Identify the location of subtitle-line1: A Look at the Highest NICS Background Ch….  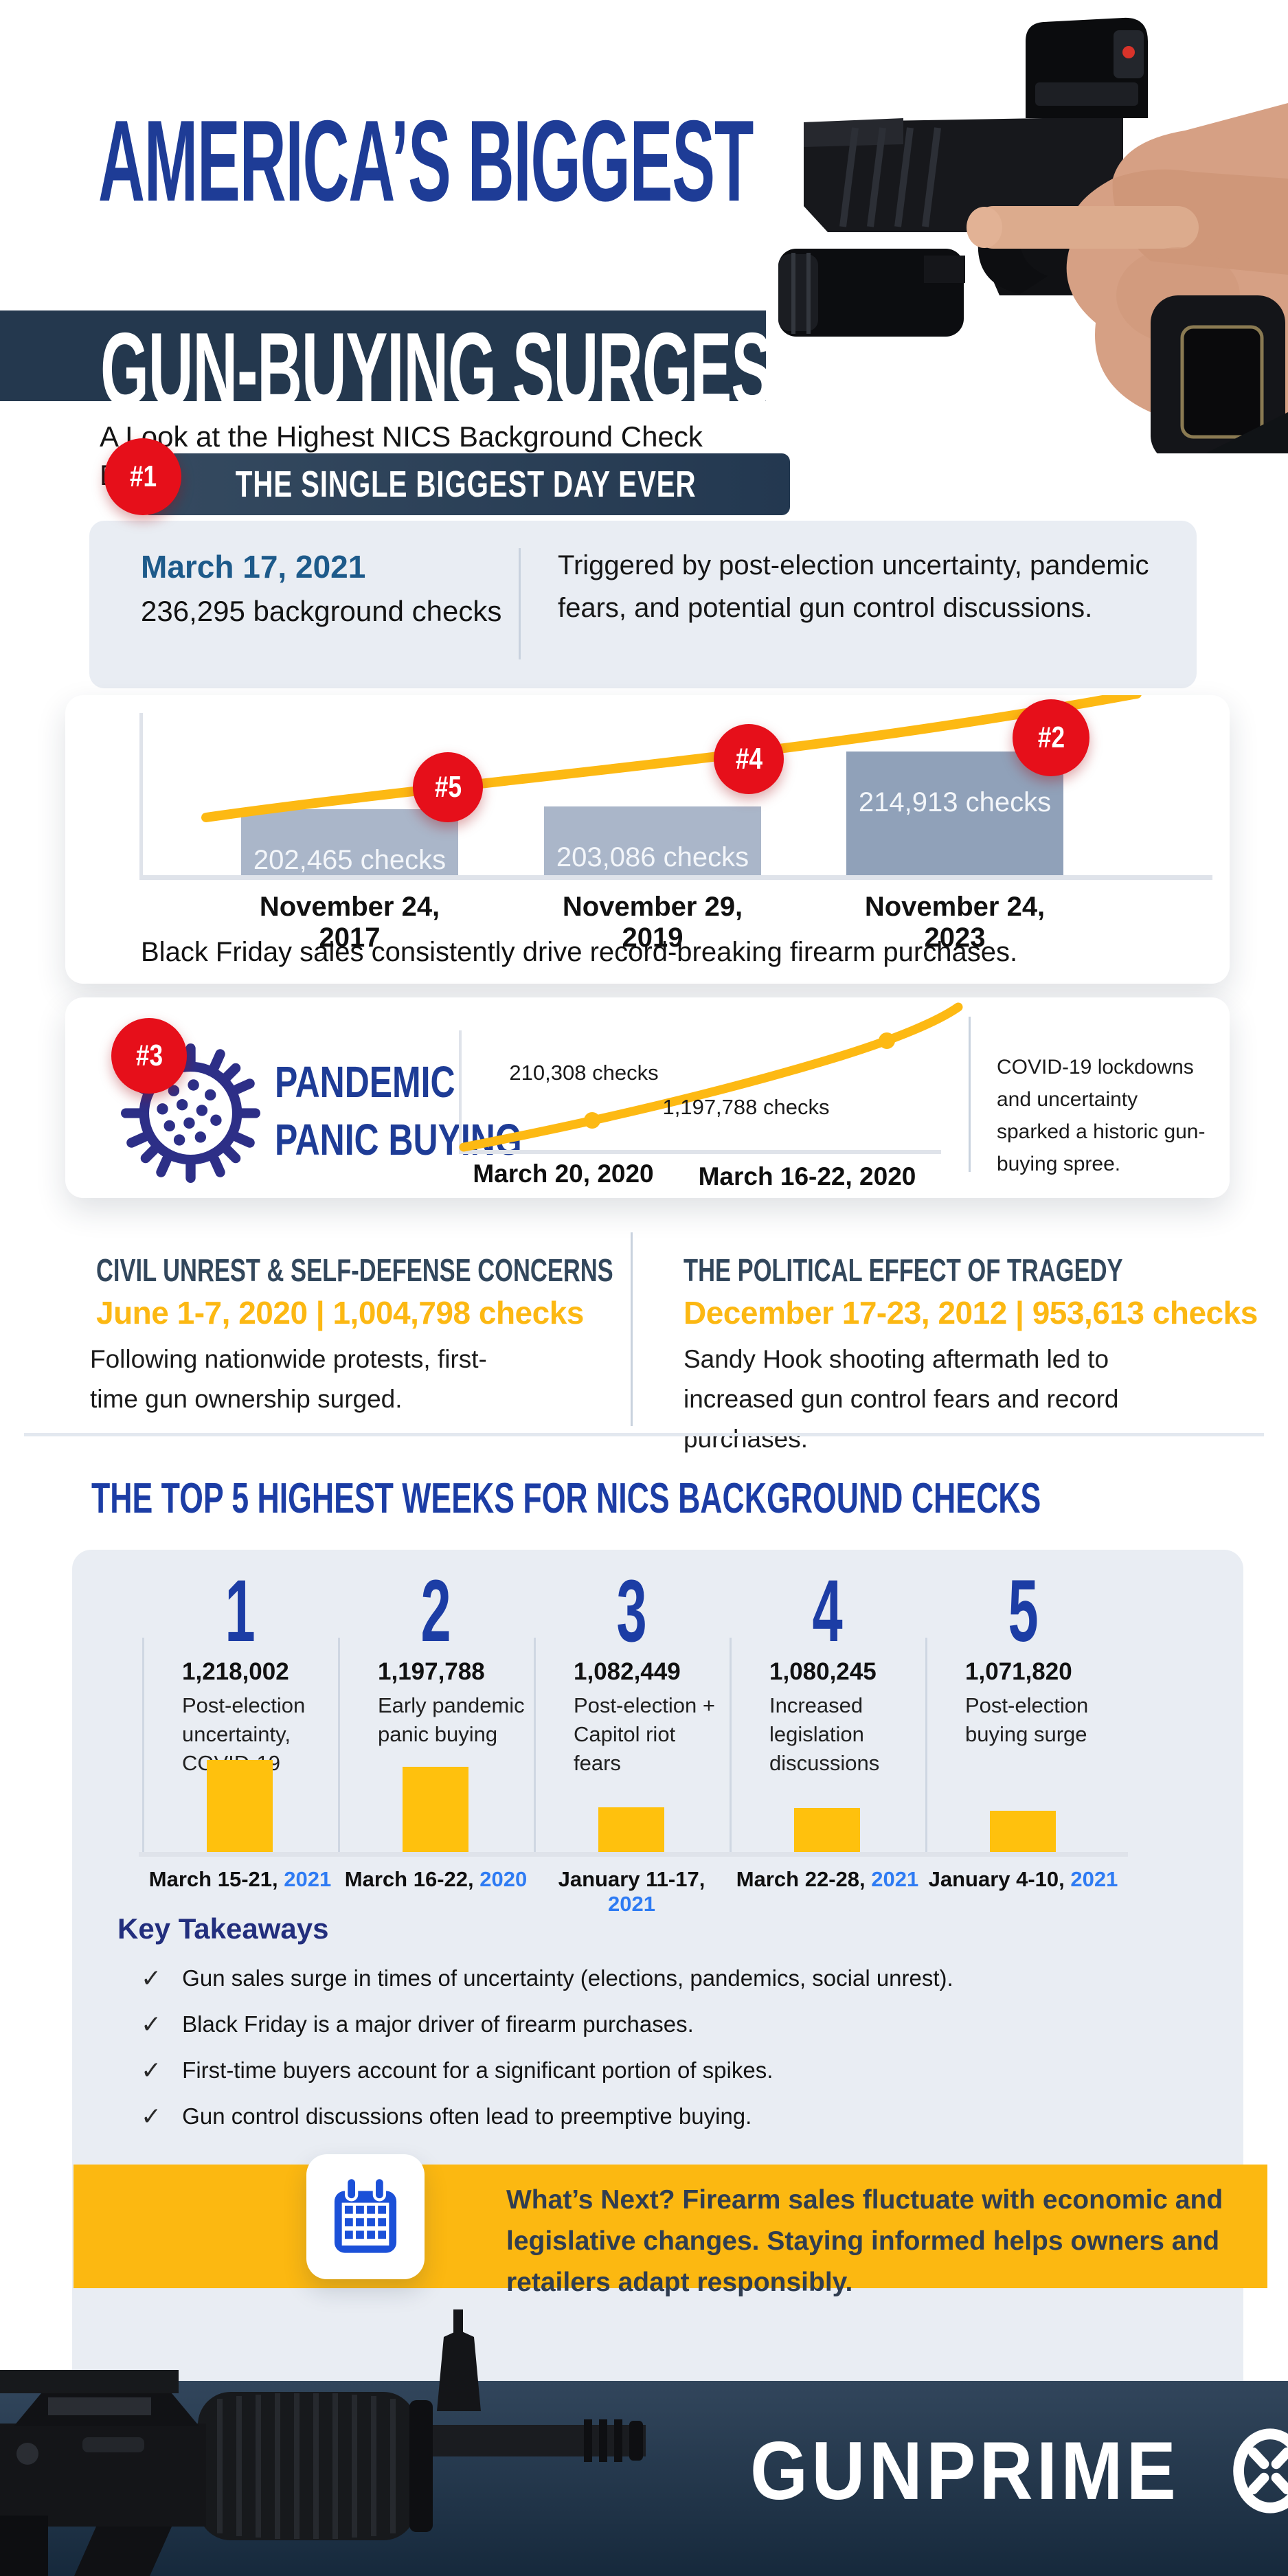
(401, 436).